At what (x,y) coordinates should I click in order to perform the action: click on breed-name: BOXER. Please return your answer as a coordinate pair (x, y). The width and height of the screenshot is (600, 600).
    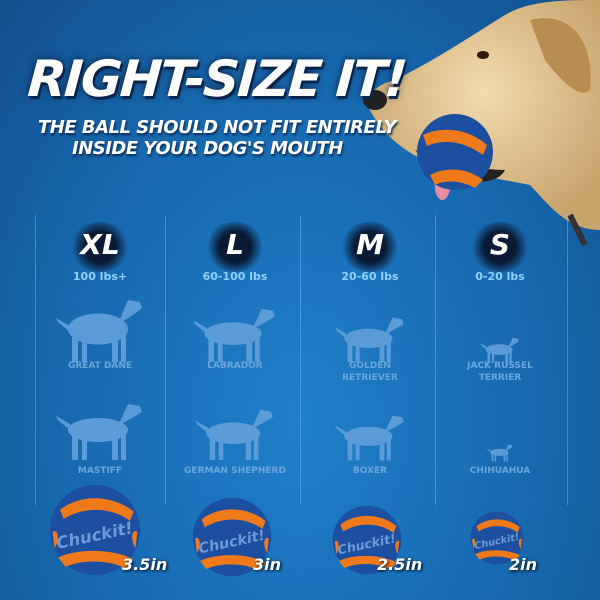
    Looking at the image, I should click on (370, 471).